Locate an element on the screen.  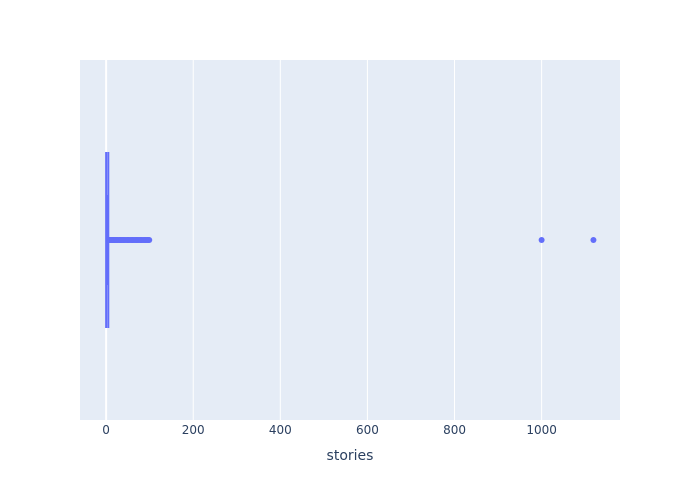
x-tick-label: 600 is located at coordinates (367, 430).